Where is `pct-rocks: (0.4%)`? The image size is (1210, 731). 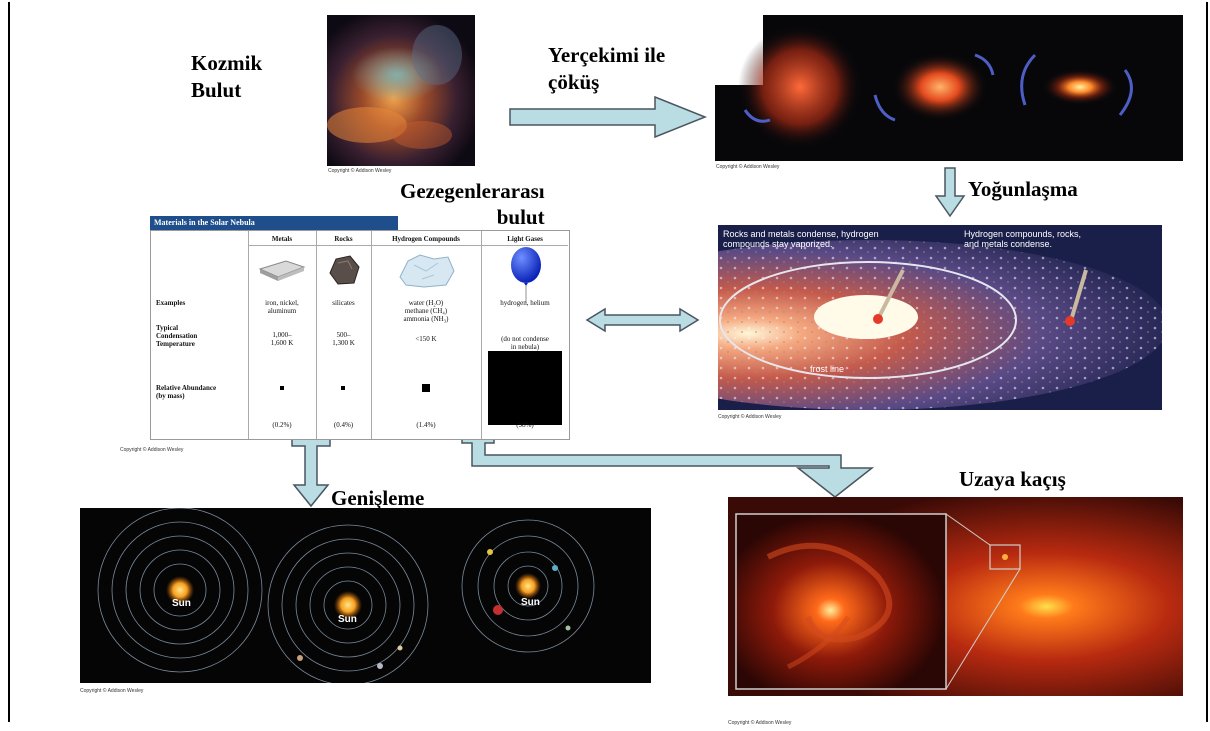 pct-rocks: (0.4%) is located at coordinates (343, 425).